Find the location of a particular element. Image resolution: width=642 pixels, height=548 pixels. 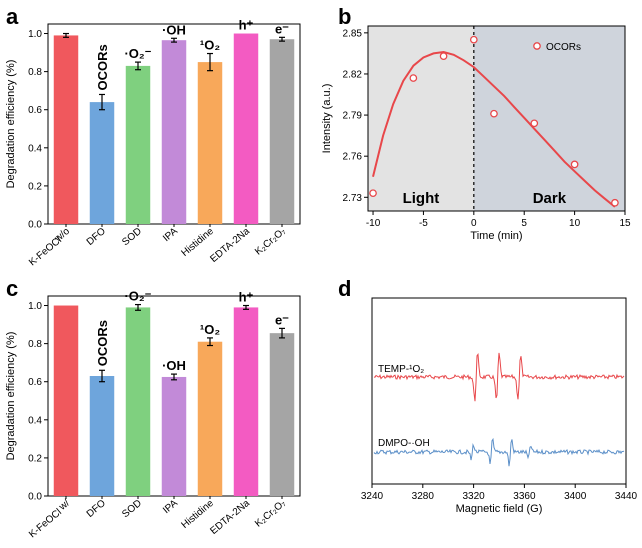

panel-letter-c: c is located at coordinates (12, 288).